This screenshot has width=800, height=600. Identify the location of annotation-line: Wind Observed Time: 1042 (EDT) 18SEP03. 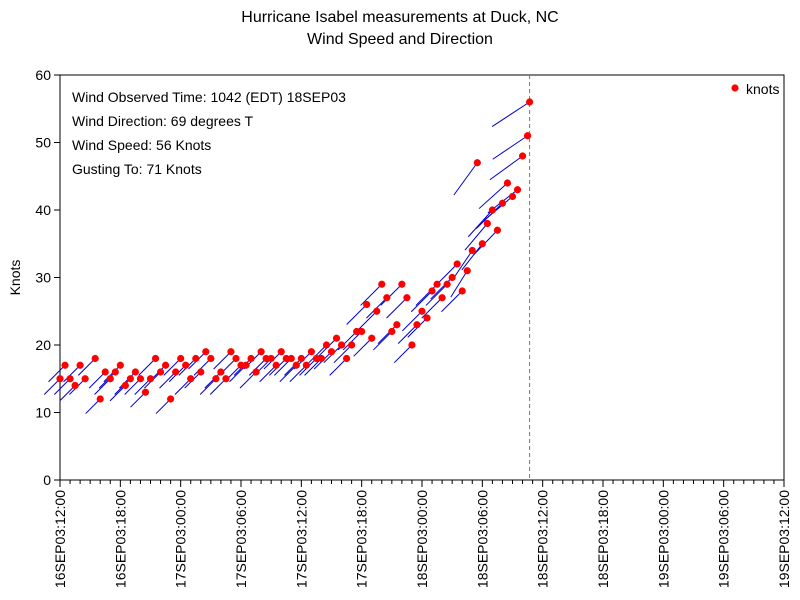
(209, 97).